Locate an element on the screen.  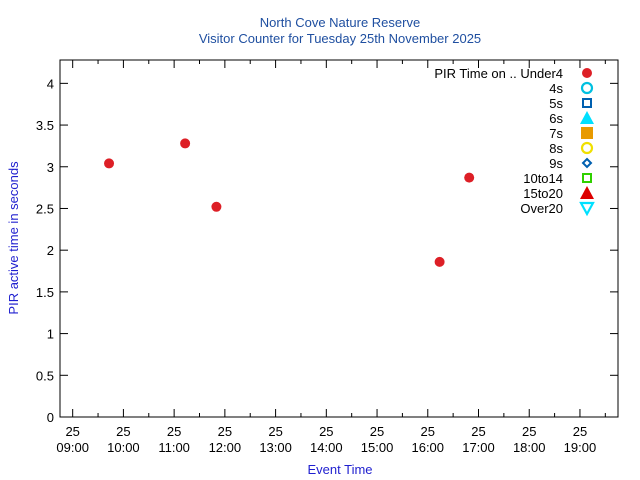
legend-series-name: 6s is located at coordinates (556, 118).